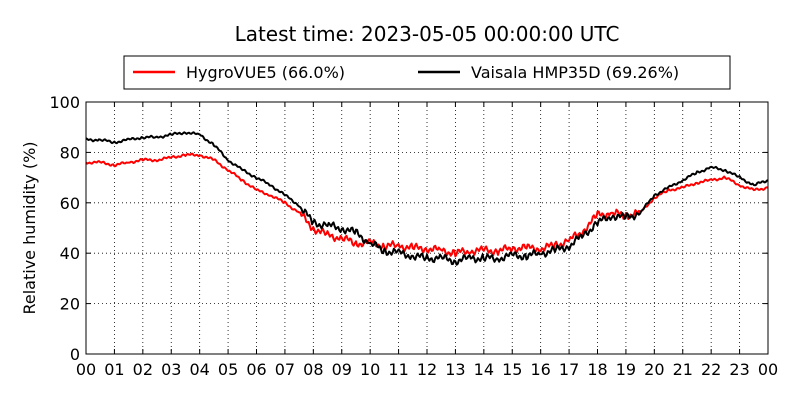 Image resolution: width=800 pixels, height=400 pixels. I want to click on x-tick-label: 16, so click(540, 369).